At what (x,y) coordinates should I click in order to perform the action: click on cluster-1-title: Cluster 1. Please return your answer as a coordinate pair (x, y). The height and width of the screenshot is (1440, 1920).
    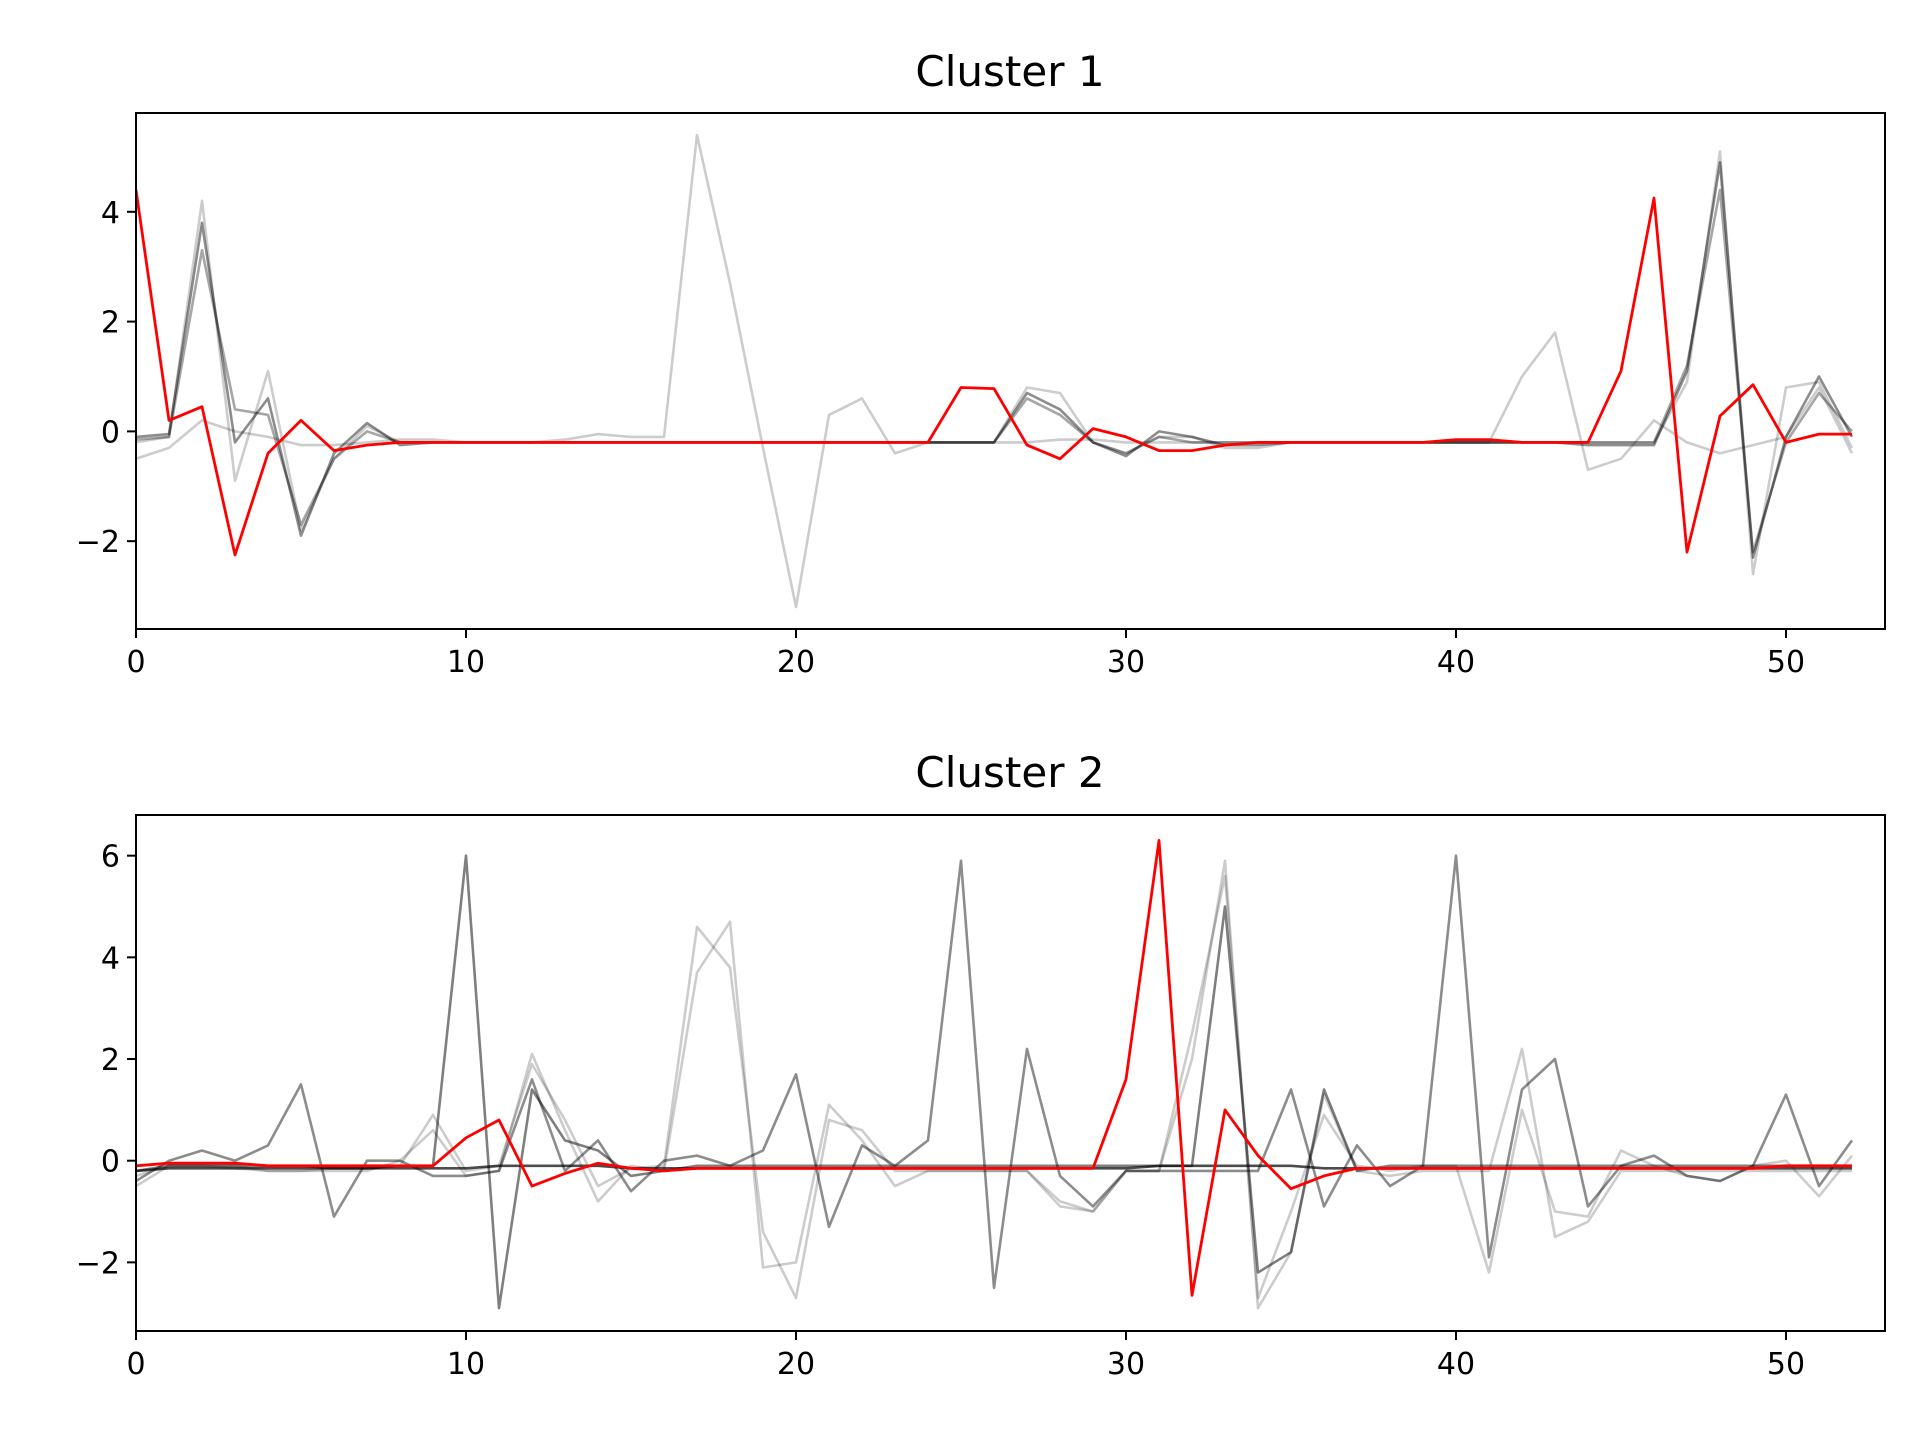
    Looking at the image, I should click on (1009, 71).